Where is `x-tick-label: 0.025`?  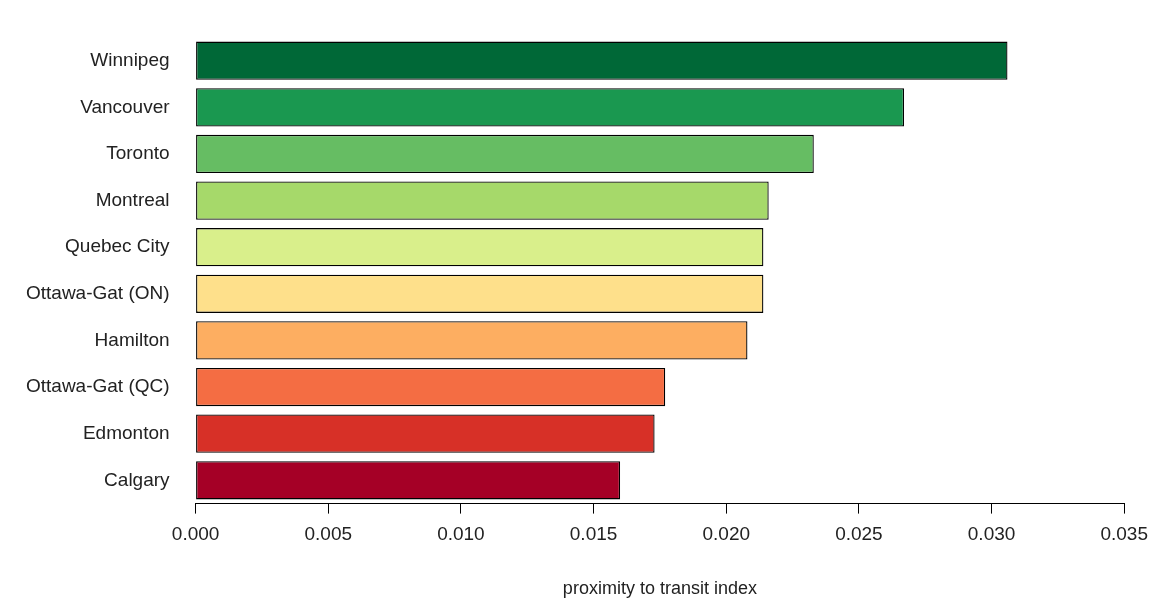
x-tick-label: 0.025 is located at coordinates (859, 534).